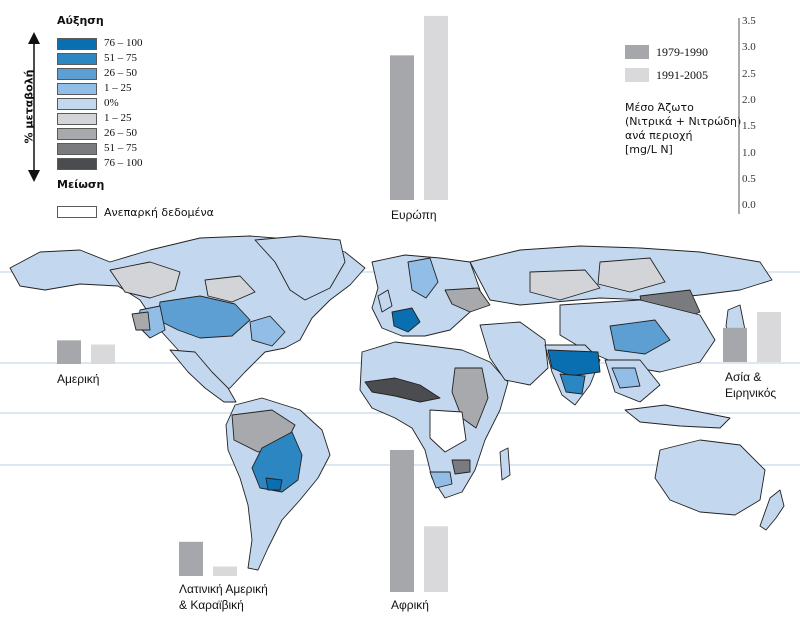  I want to click on region-label-america: Αμερική, so click(78, 379).